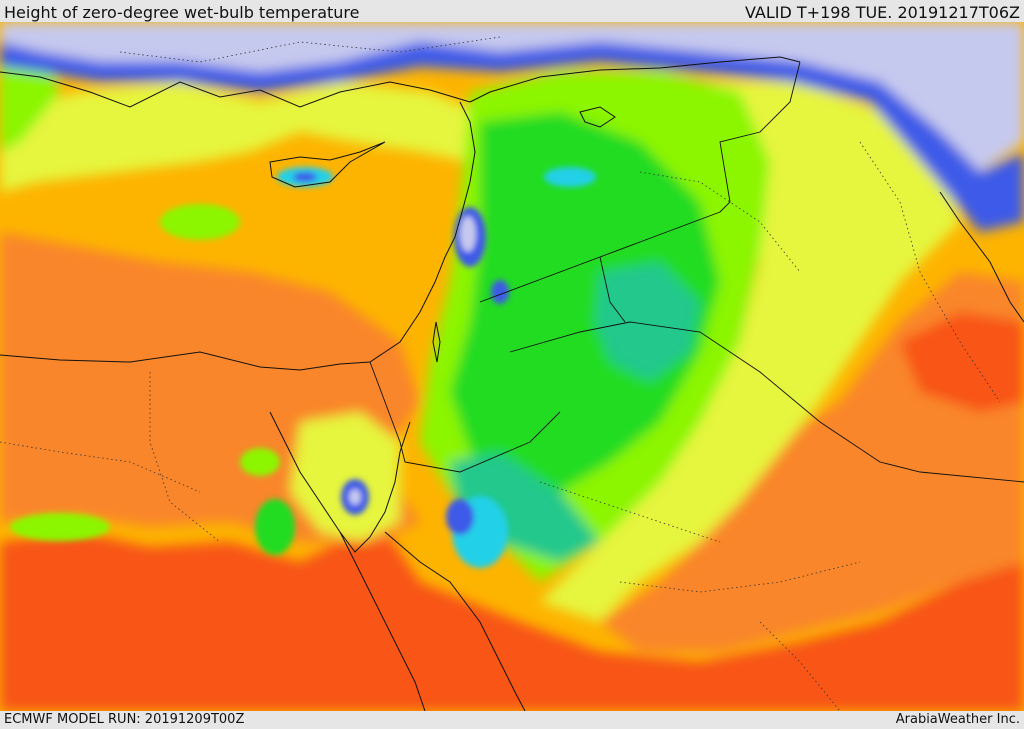  What do you see at coordinates (355, 497) in the screenshot?
I see `blob-sinai-lav` at bounding box center [355, 497].